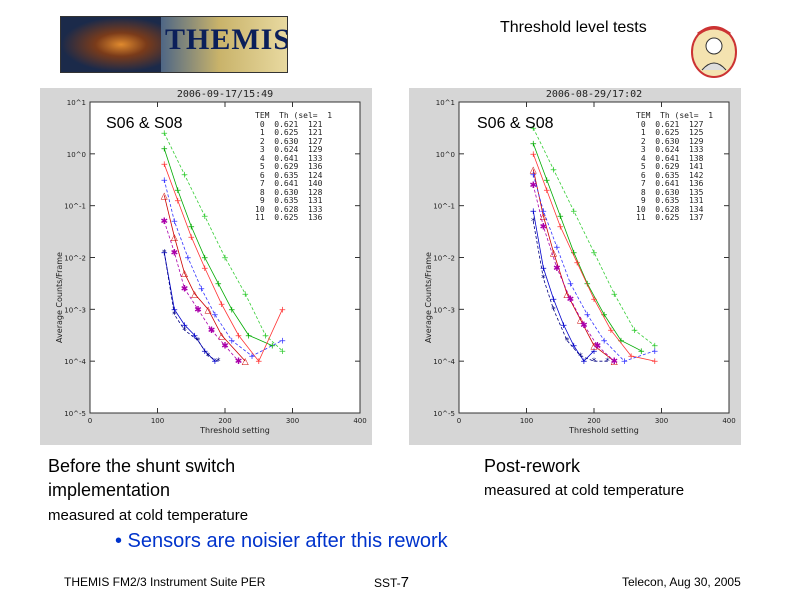  Describe the element at coordinates (225, 94) in the screenshot. I see `chart-timestamp: 2006-09-17/15:49` at that location.